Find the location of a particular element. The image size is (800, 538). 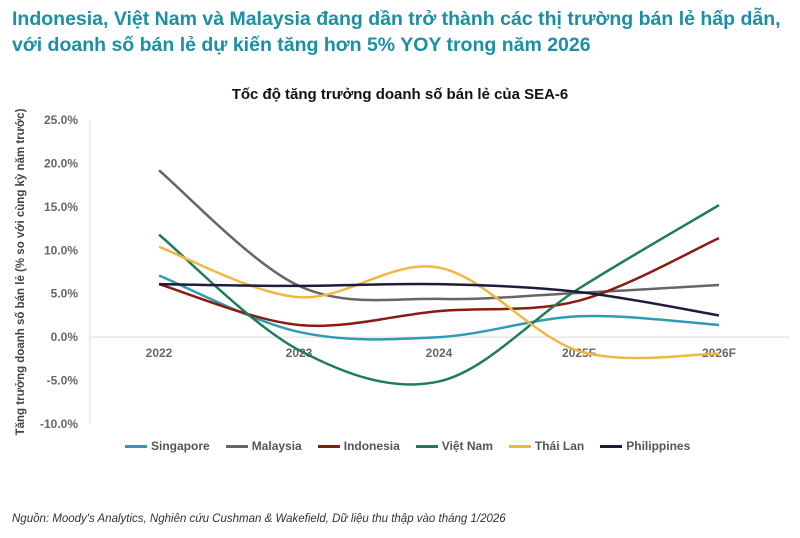

legend-label: Việt Nam is located at coordinates (467, 446).